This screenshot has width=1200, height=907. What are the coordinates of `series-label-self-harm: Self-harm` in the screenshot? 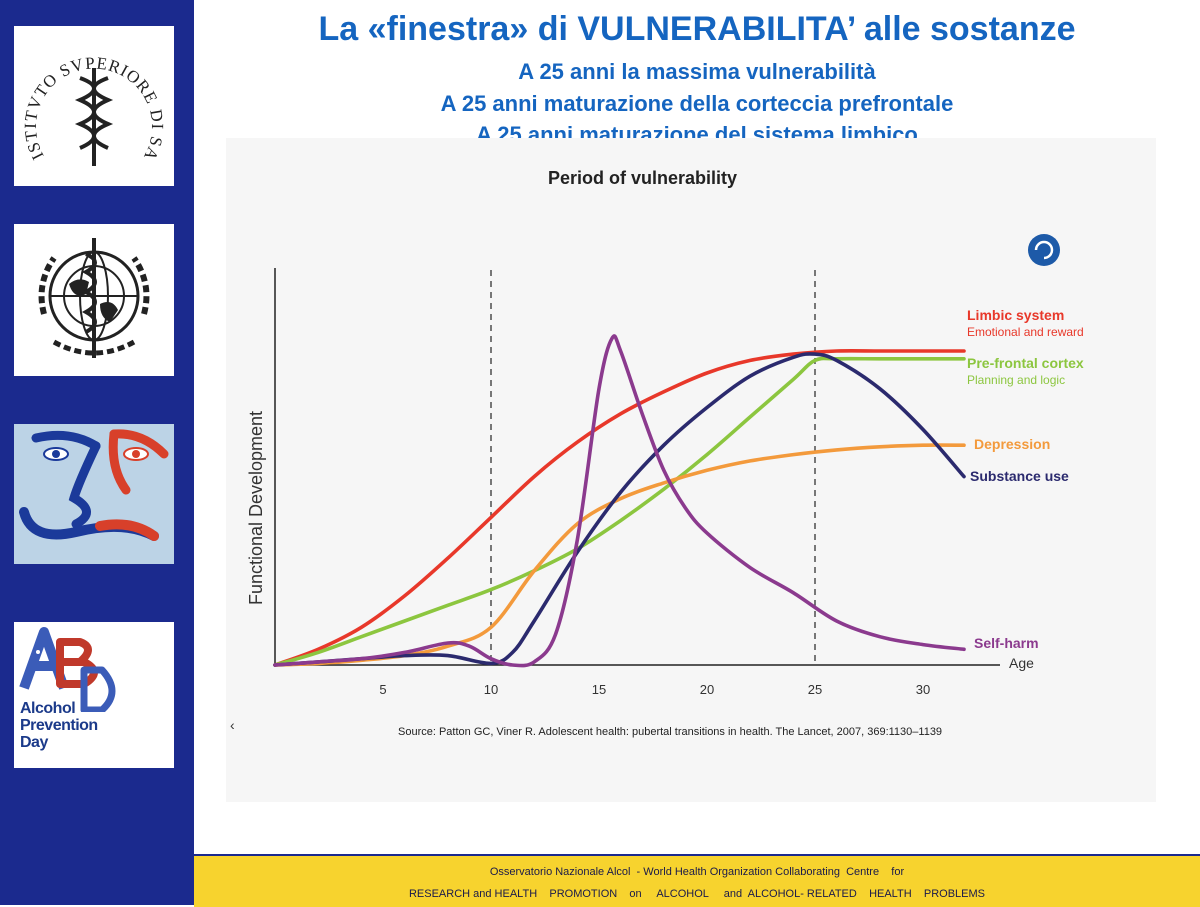 It's located at (1006, 643).